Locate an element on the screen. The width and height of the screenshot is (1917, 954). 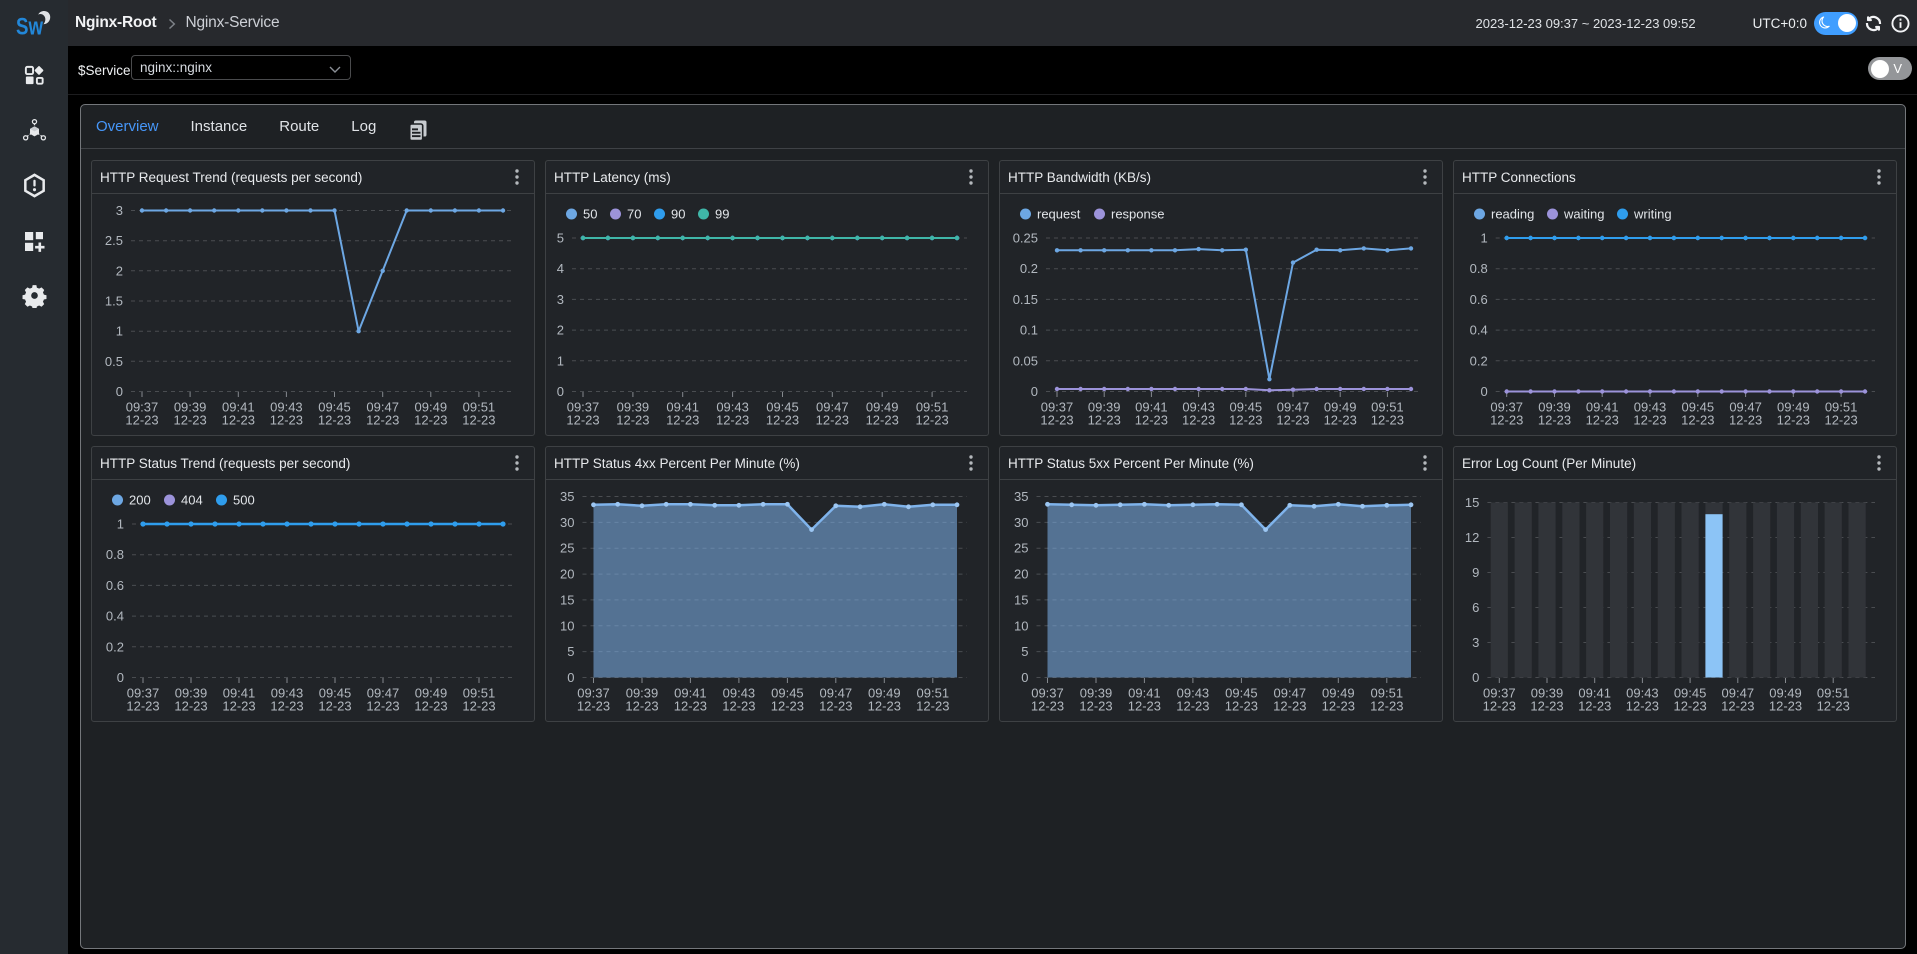
svg-text: 6 is located at coordinates (1475, 607).